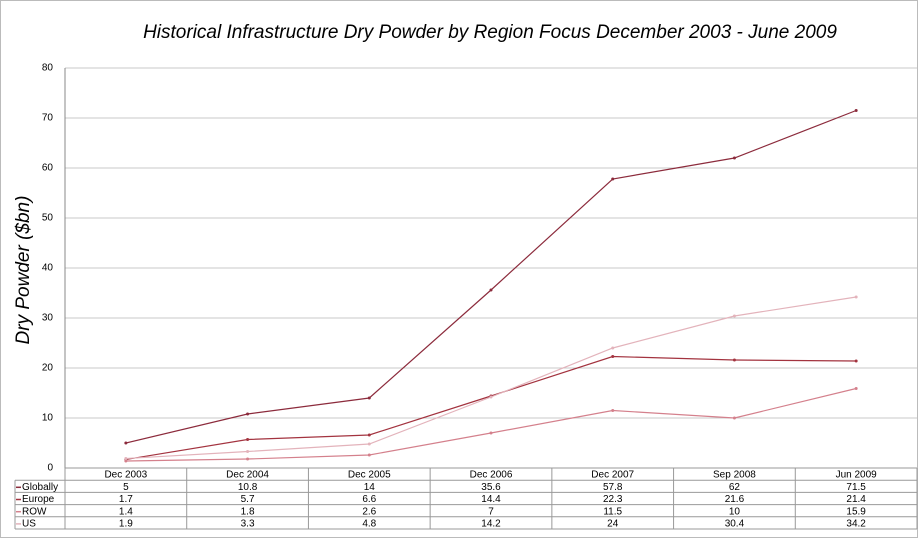 The image size is (918, 538). Describe the element at coordinates (247, 475) in the screenshot. I see `x-tick-label: Dec 2004` at that location.